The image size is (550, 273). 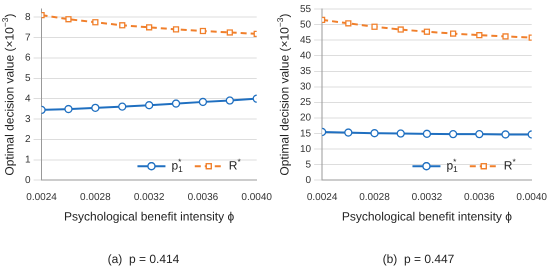 What do you see at coordinates (306, 149) in the screenshot?
I see `y-tick-label: 10` at bounding box center [306, 149].